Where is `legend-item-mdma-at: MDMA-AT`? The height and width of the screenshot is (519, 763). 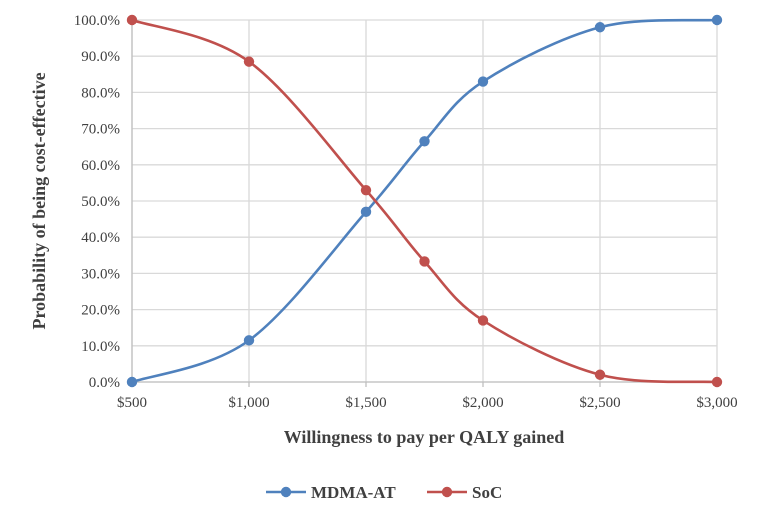
legend-item-mdma-at: MDMA-AT is located at coordinates (331, 492).